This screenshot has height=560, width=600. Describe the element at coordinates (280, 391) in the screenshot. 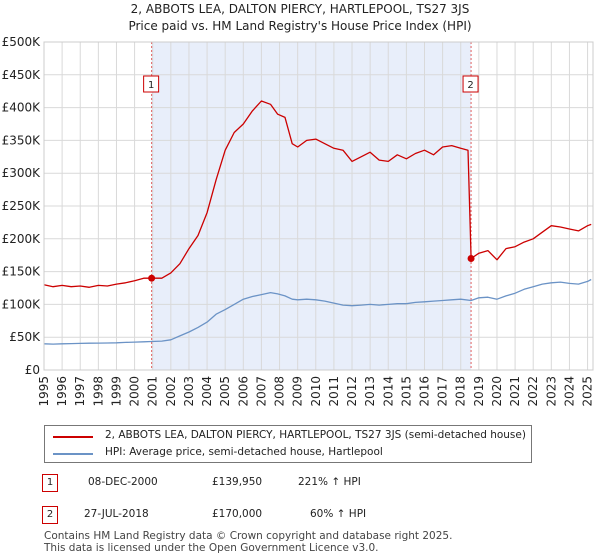

I see `x-tick-label: 2008` at that location.